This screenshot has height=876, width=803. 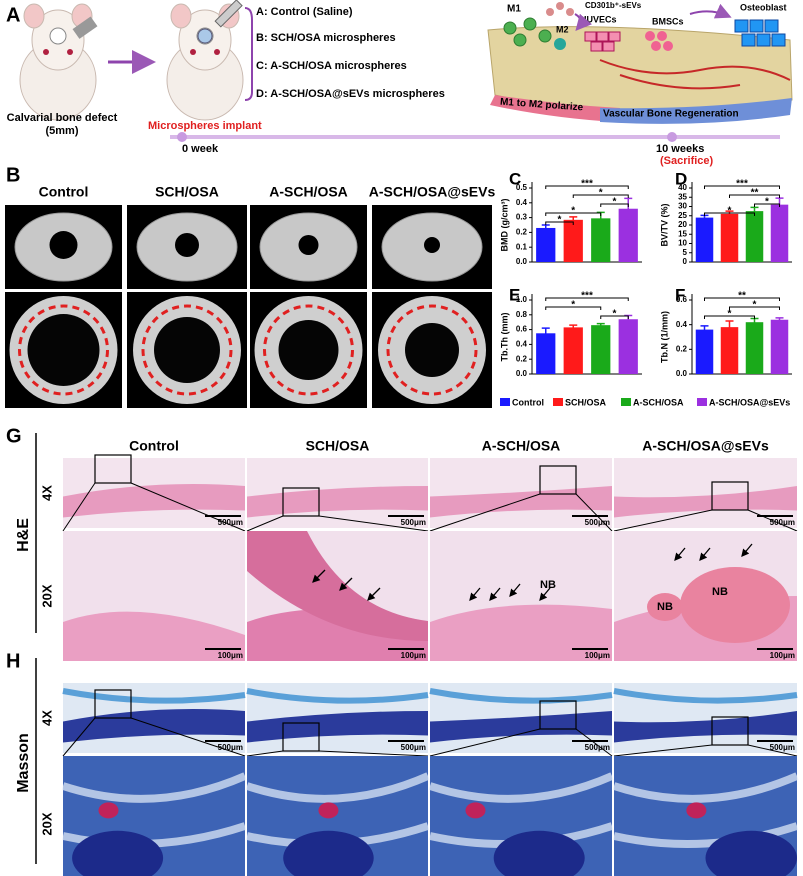 What do you see at coordinates (522, 217) in the screenshot?
I see `y-tick-label: 0.3` at bounding box center [522, 217].